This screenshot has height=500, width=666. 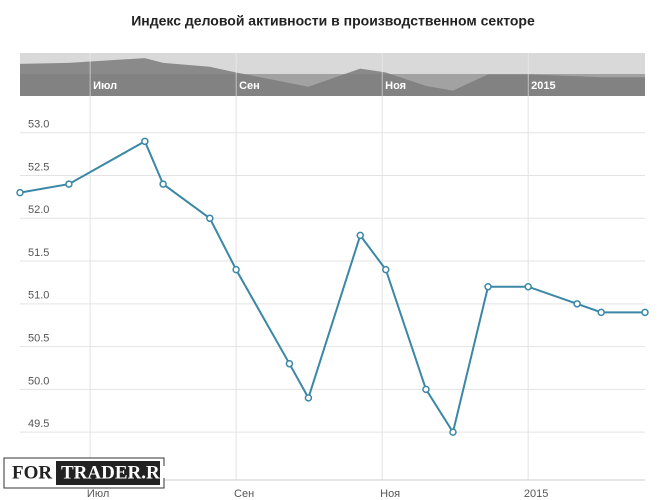 I want to click on navigator-label: Июл, so click(x=105, y=86).